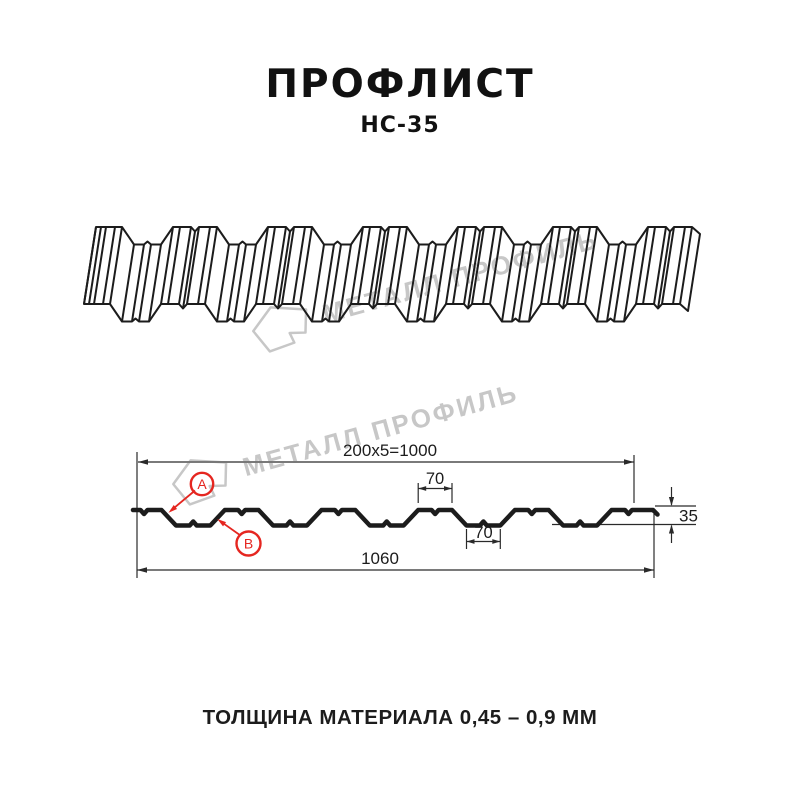  Describe the element at coordinates (400, 84) in the screenshot. I see `page-title: ПРОФЛИСТ` at that location.